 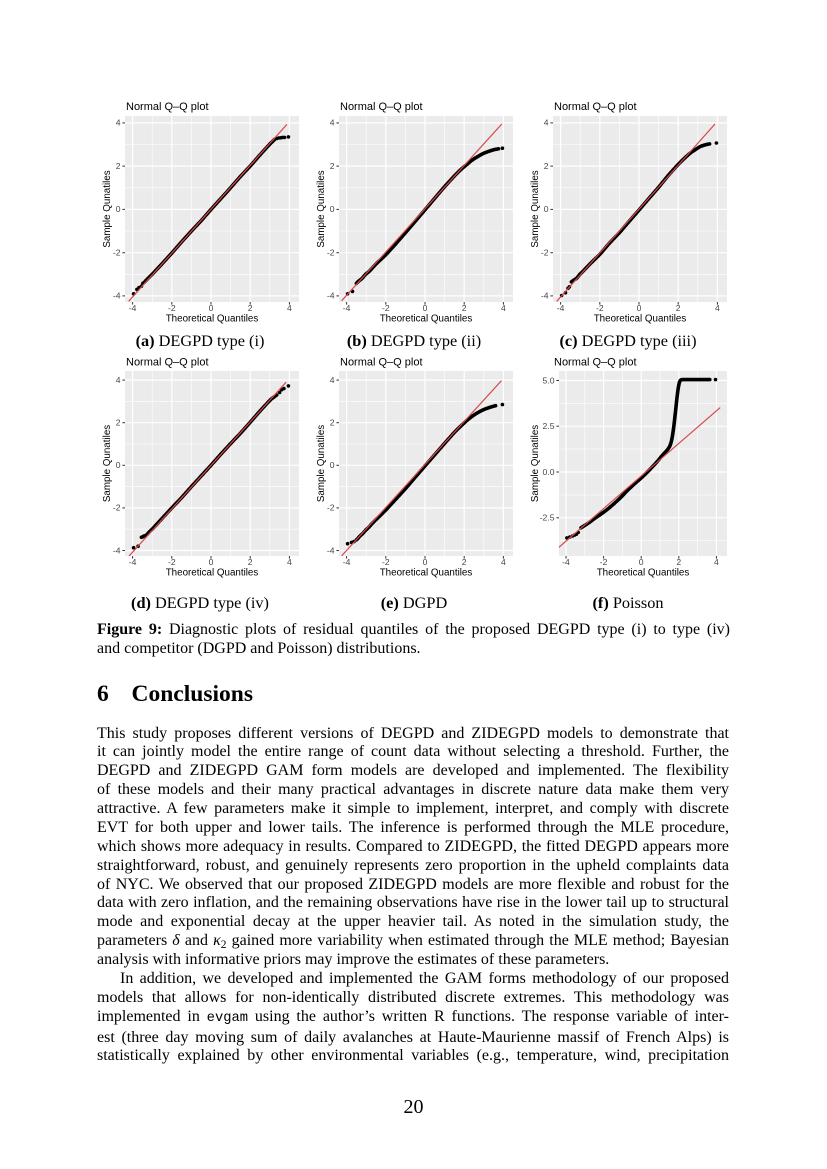 What do you see at coordinates (549, 472) in the screenshot?
I see `svg-text: 0.0` at bounding box center [549, 472].